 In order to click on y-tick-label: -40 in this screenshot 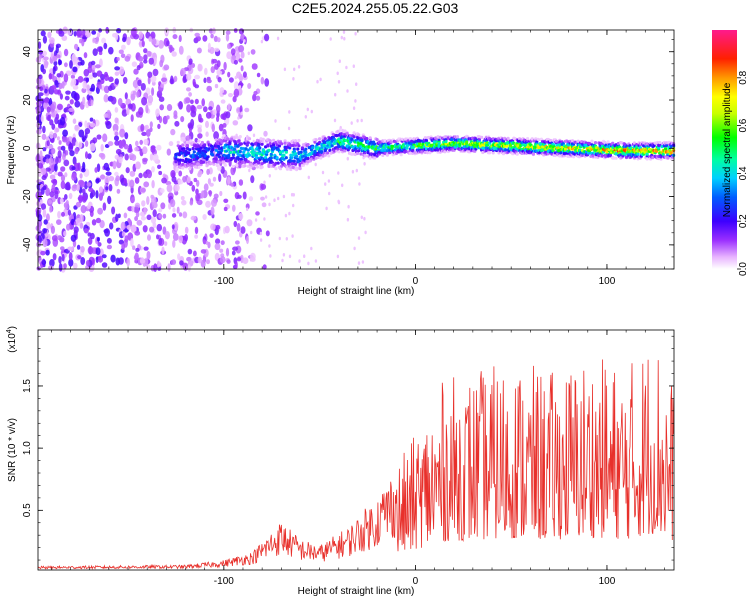, I will do `click(27, 244)`.